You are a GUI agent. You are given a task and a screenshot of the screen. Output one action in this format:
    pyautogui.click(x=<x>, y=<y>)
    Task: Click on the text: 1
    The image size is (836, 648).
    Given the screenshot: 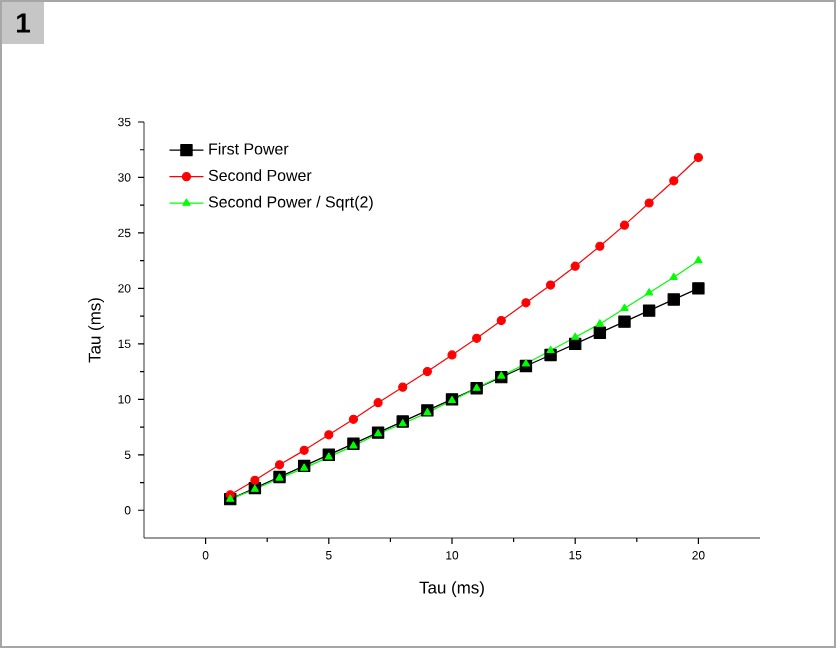 What is the action you would take?
    pyautogui.click(x=23, y=23)
    